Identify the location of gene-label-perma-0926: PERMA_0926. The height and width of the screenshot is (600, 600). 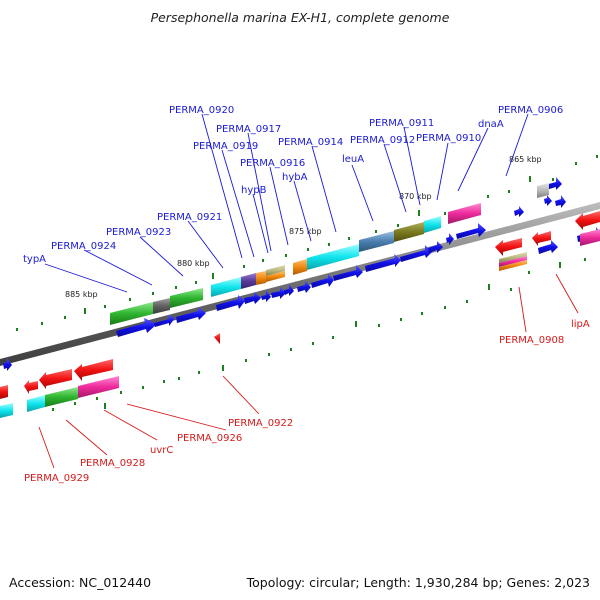
(209, 438).